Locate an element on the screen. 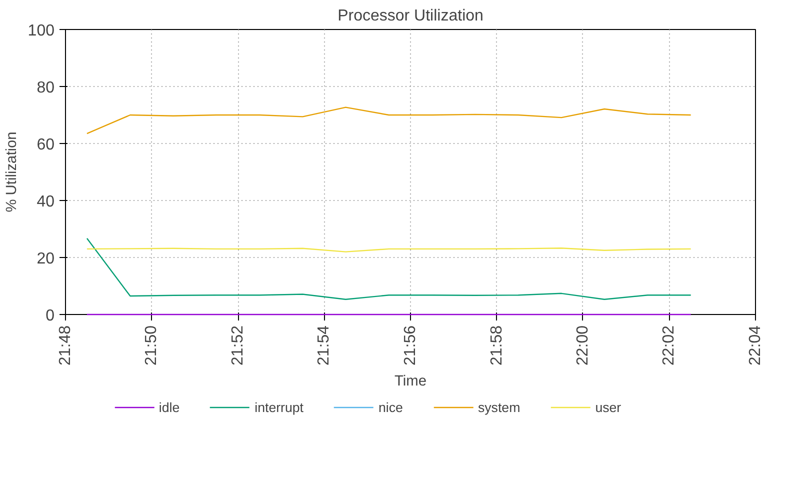 This screenshot has width=800, height=500. chart-title: Processor Utilization is located at coordinates (411, 16).